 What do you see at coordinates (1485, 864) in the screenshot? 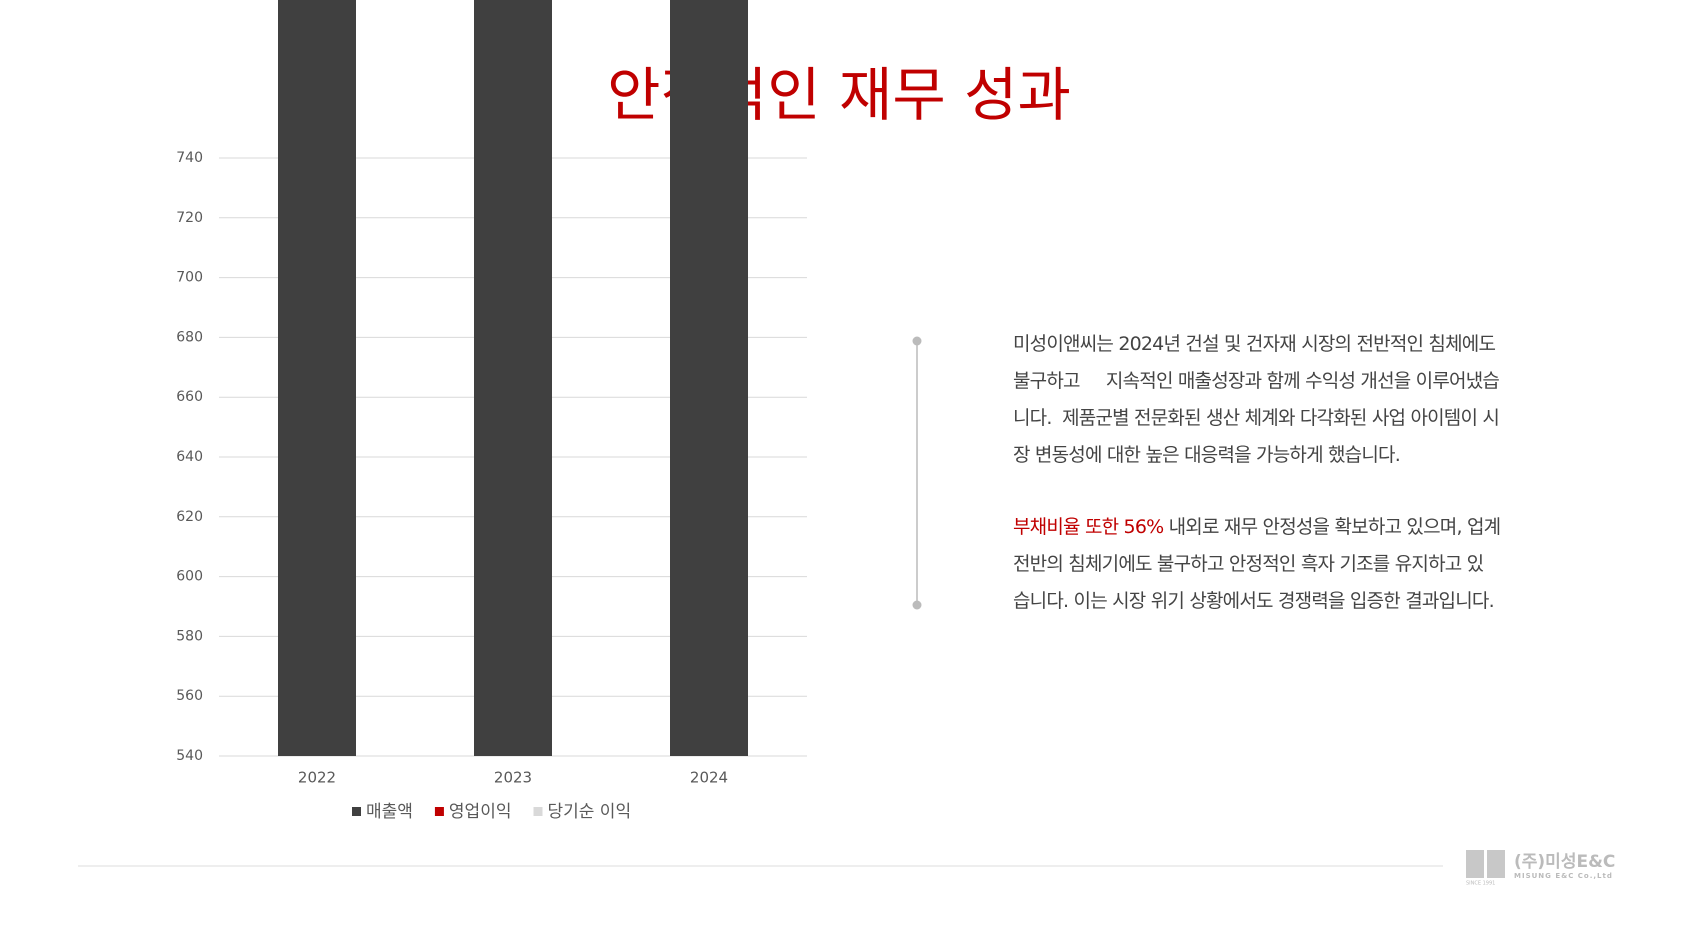
I see `logo-mark` at bounding box center [1485, 864].